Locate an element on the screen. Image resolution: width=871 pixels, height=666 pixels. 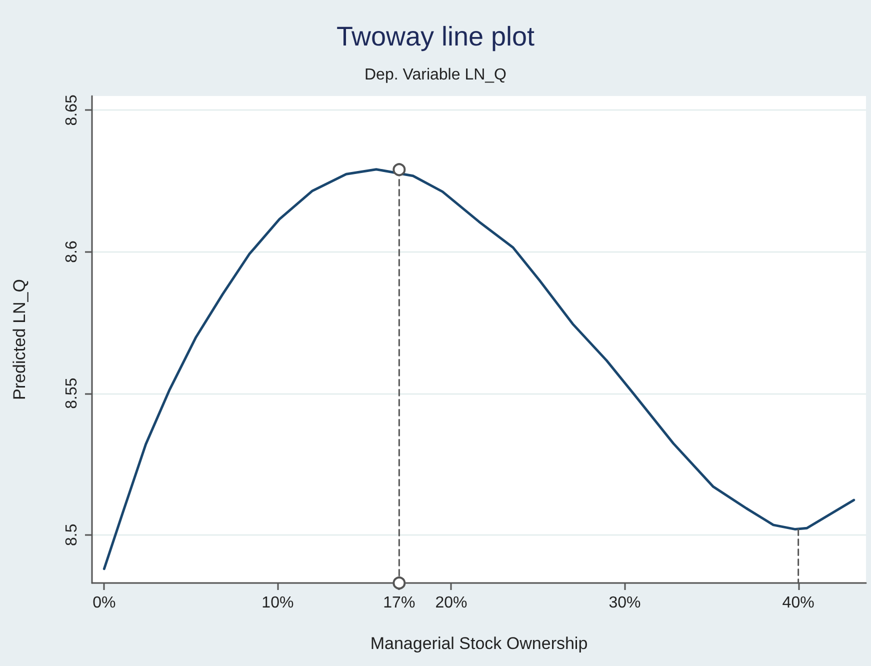
y-tick-label: 8.55 is located at coordinates (72, 393).